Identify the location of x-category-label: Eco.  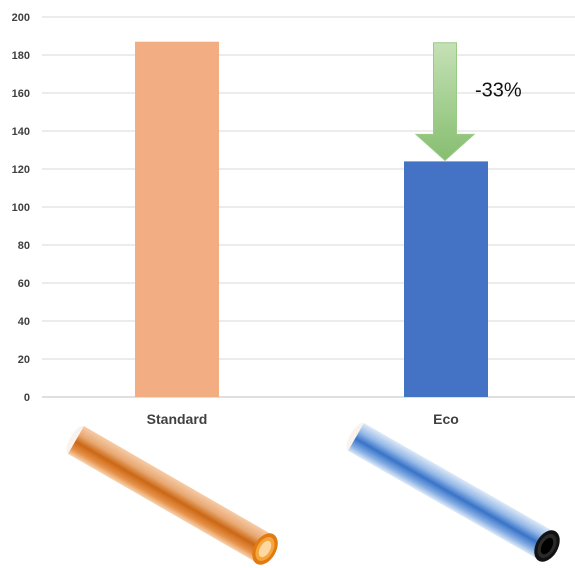
(446, 419).